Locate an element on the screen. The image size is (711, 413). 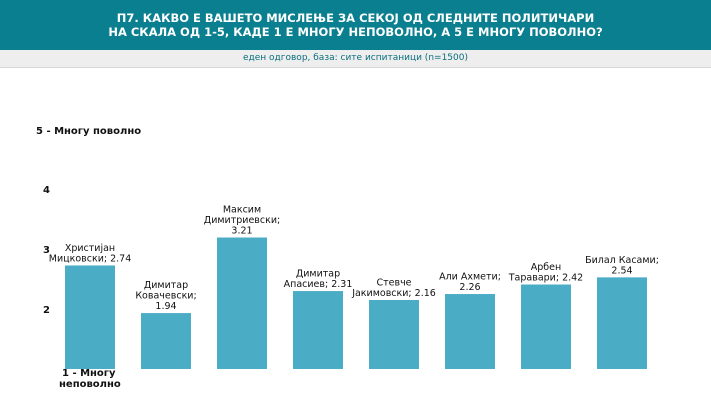
y-tick-label: 3 is located at coordinates (46, 250).